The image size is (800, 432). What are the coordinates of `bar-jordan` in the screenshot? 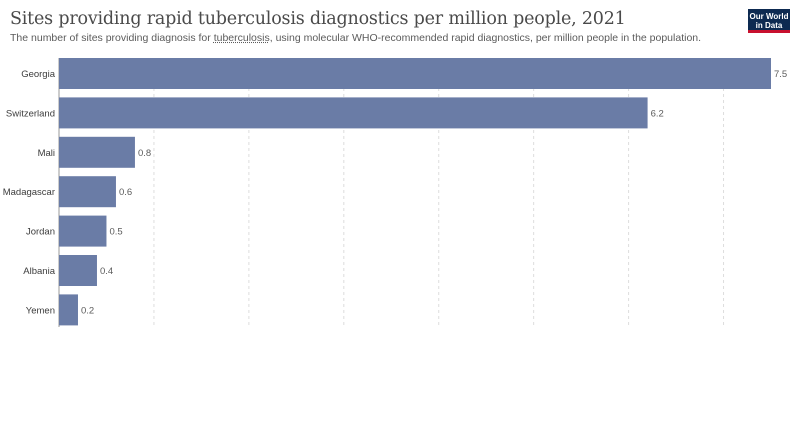 It's located at (83, 231).